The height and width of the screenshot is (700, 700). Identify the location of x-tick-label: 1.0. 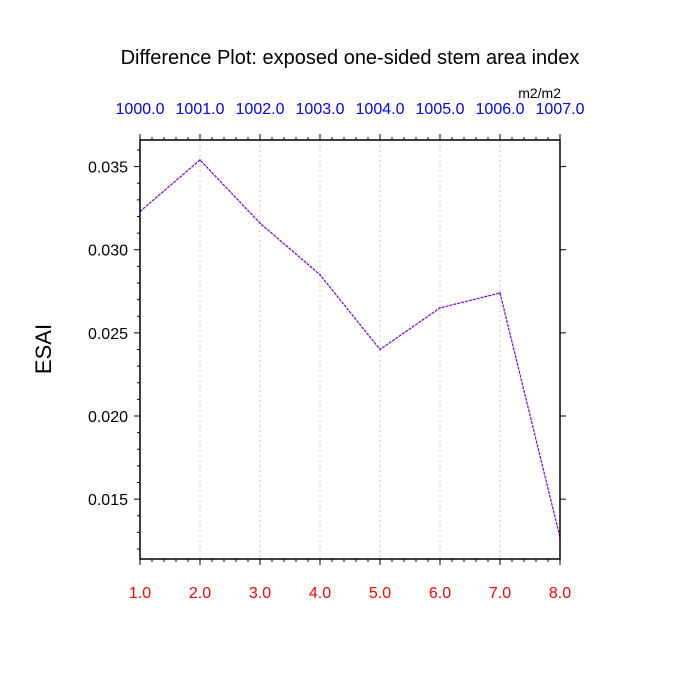
(140, 593).